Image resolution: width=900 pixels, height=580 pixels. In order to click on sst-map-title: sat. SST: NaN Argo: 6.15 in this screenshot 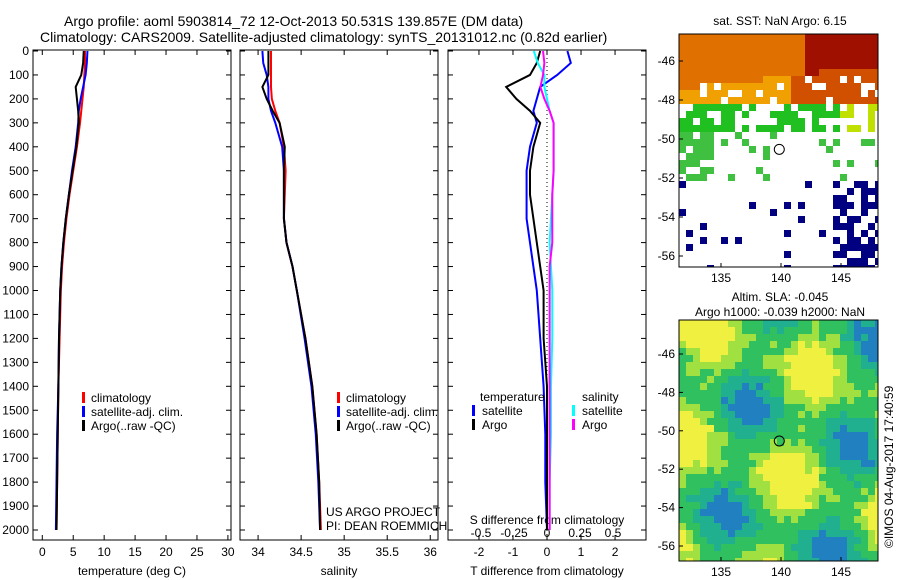, I will do `click(780, 21)`.